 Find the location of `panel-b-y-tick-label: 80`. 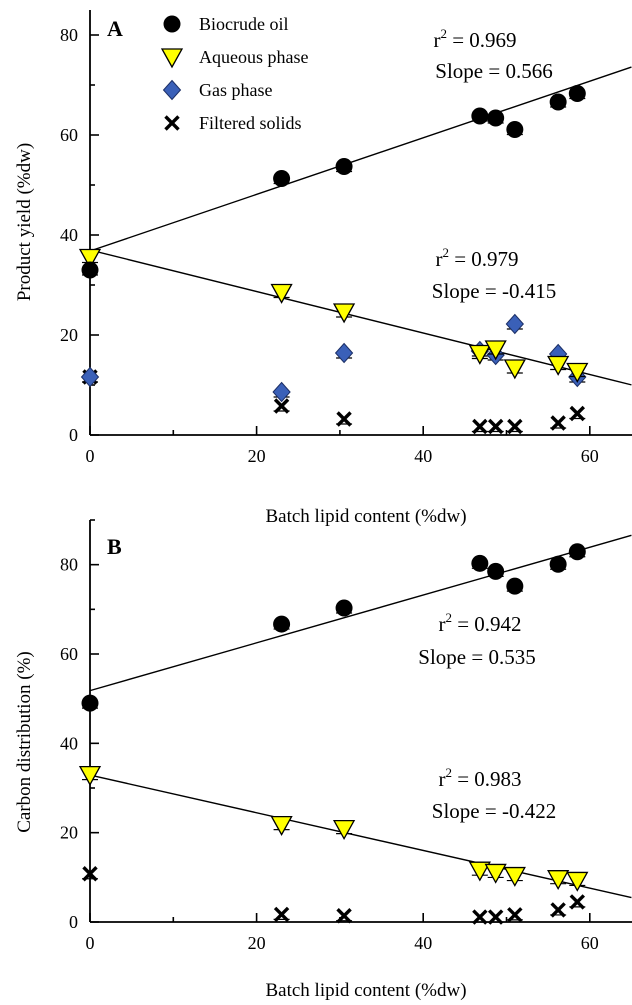

panel-b-y-tick-label: 80 is located at coordinates (69, 565).